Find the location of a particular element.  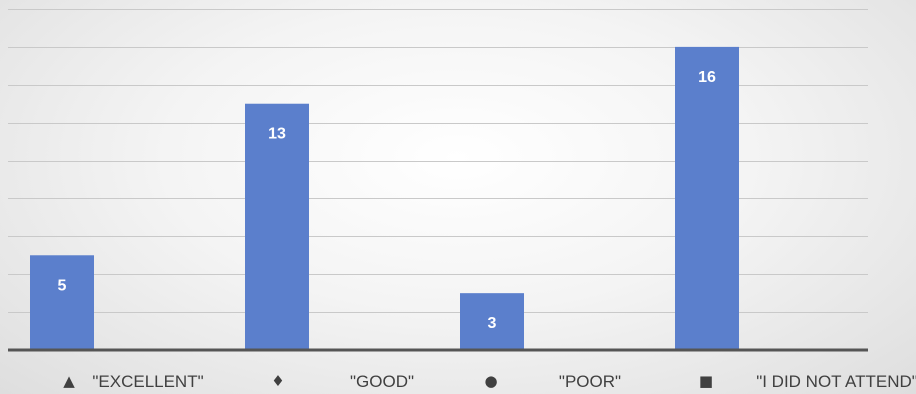

category-label: "GOOD" is located at coordinates (382, 381).